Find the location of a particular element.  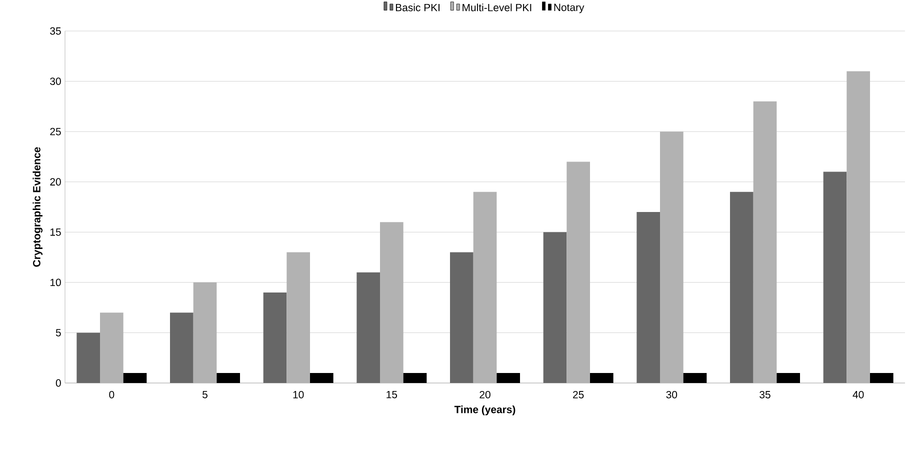

x-tick-label: 10 is located at coordinates (298, 394).